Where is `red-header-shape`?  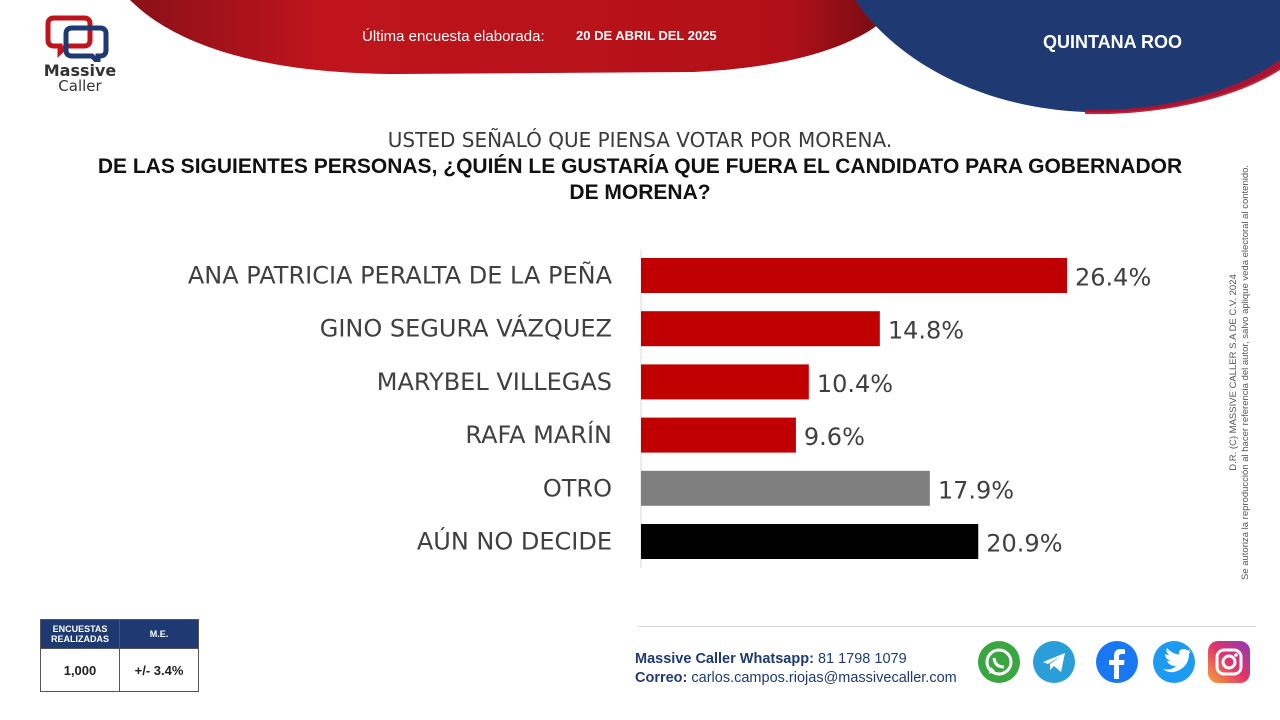 red-header-shape is located at coordinates (515, 37).